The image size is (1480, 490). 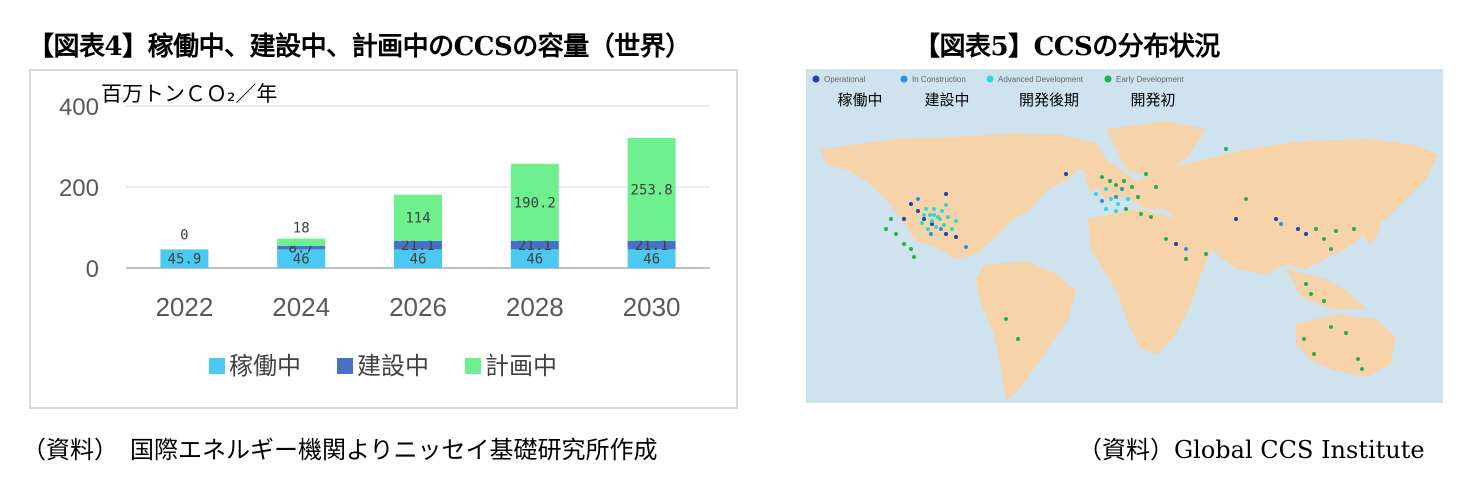 What do you see at coordinates (340, 450) in the screenshot?
I see `source-note-left: （資料） 国際エネルギー機関よりニッセイ基礎研究所作成` at bounding box center [340, 450].